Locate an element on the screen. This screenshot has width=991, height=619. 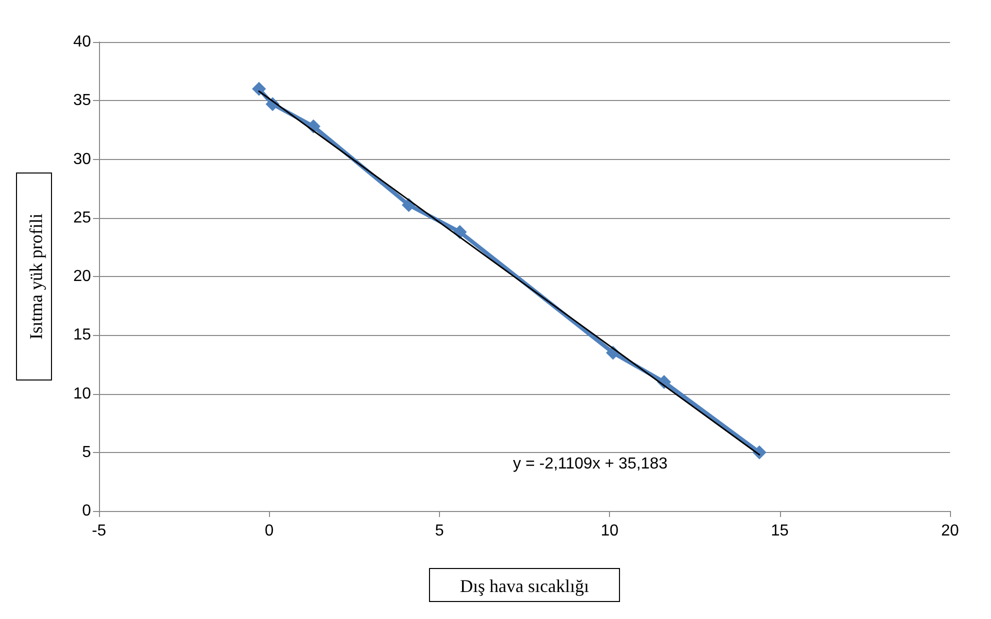
x-axis-title: Dış hava sıcaklığı is located at coordinates (524, 586).